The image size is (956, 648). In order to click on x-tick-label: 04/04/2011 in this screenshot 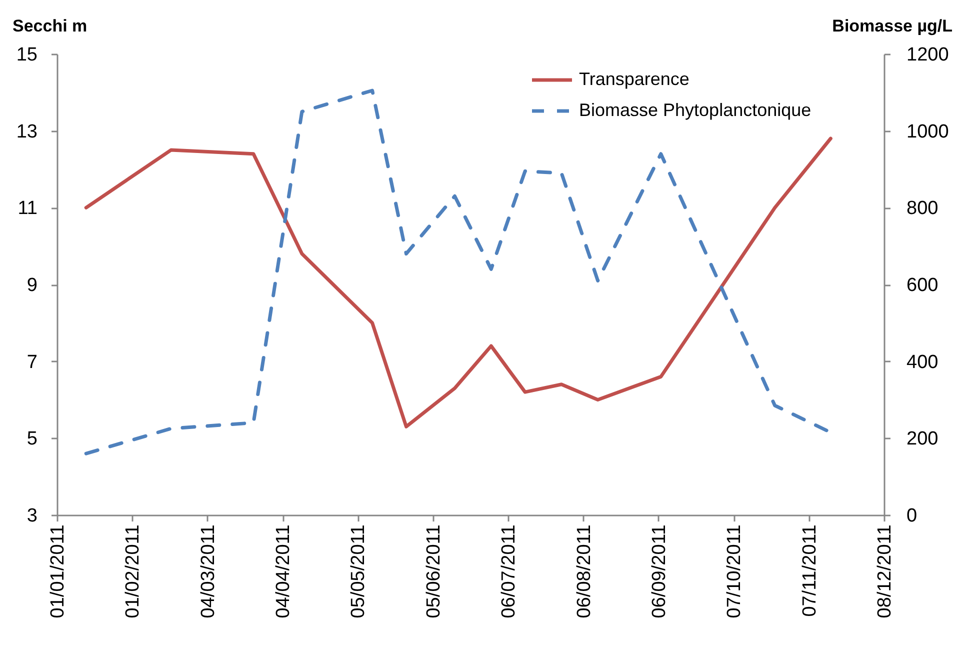, I will do `click(283, 571)`.